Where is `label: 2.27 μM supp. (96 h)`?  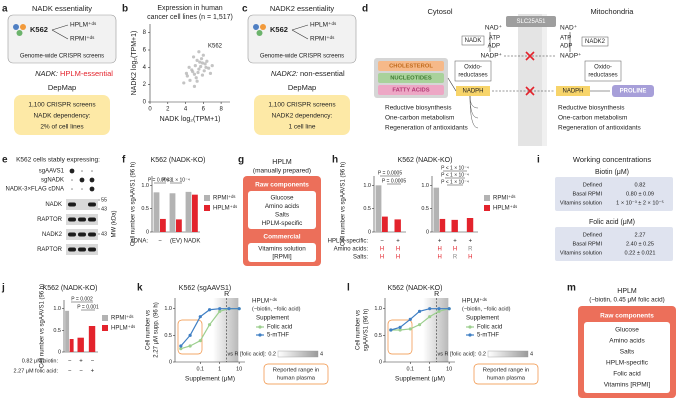 label: 2.27 μM supp. (96 h) is located at coordinates (157, 330).